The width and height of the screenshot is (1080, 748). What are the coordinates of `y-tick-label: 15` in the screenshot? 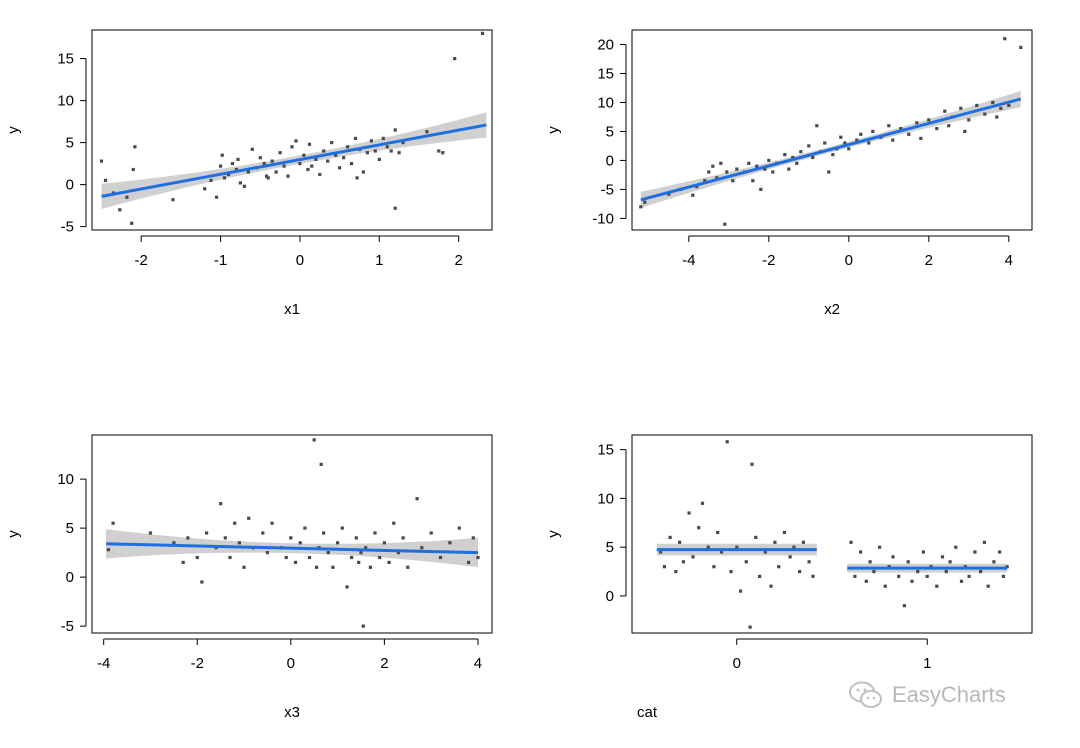 It's located at (605, 450).